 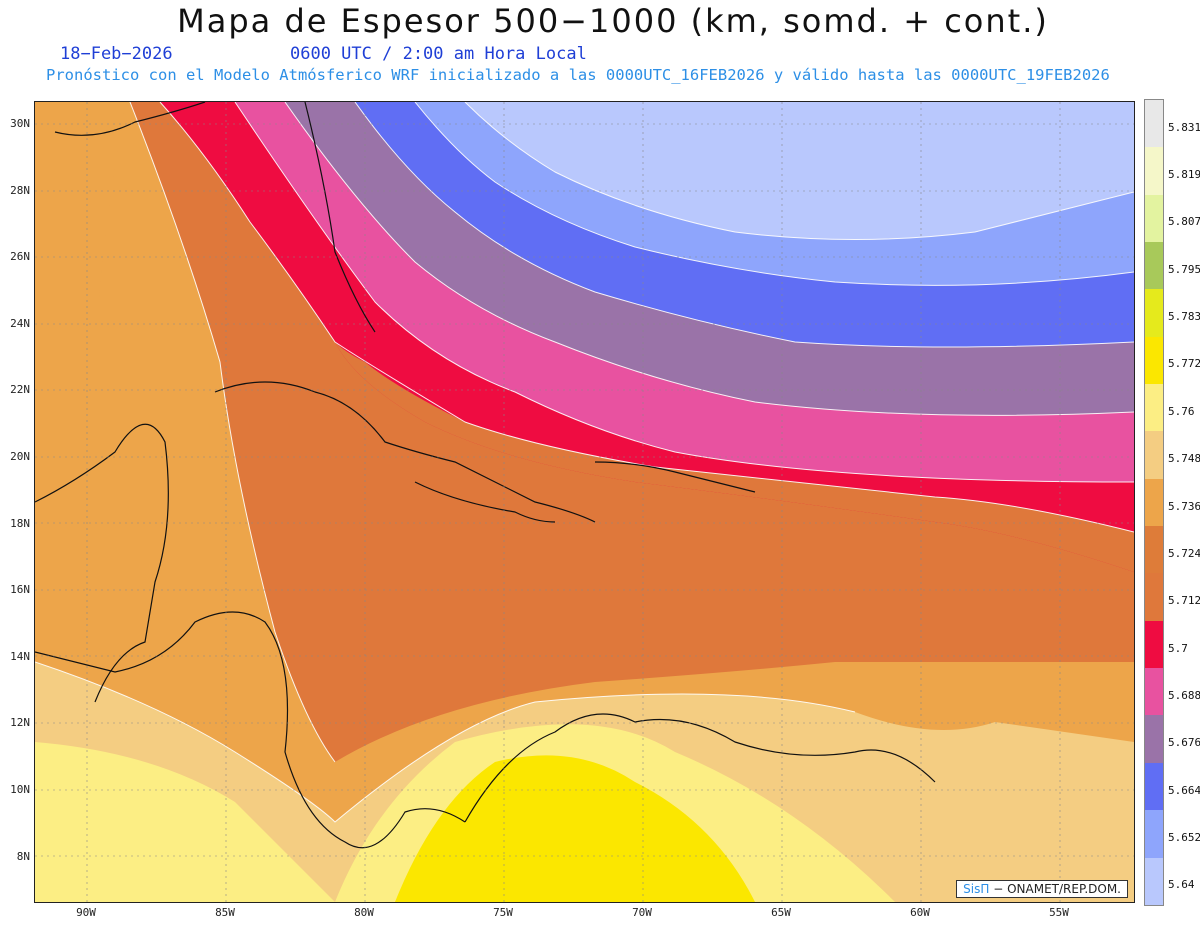 I want to click on colorbar, so click(x=1154, y=502).